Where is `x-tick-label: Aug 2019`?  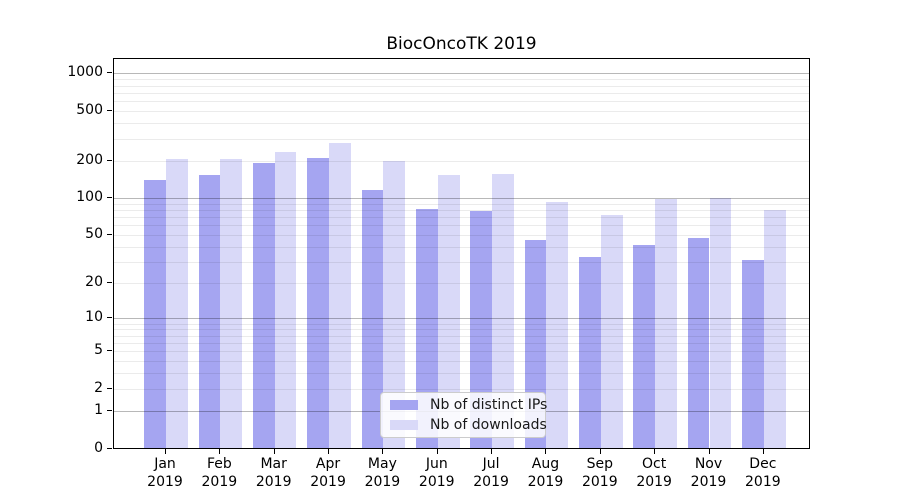
x-tick-label: Aug 2019 is located at coordinates (545, 473).